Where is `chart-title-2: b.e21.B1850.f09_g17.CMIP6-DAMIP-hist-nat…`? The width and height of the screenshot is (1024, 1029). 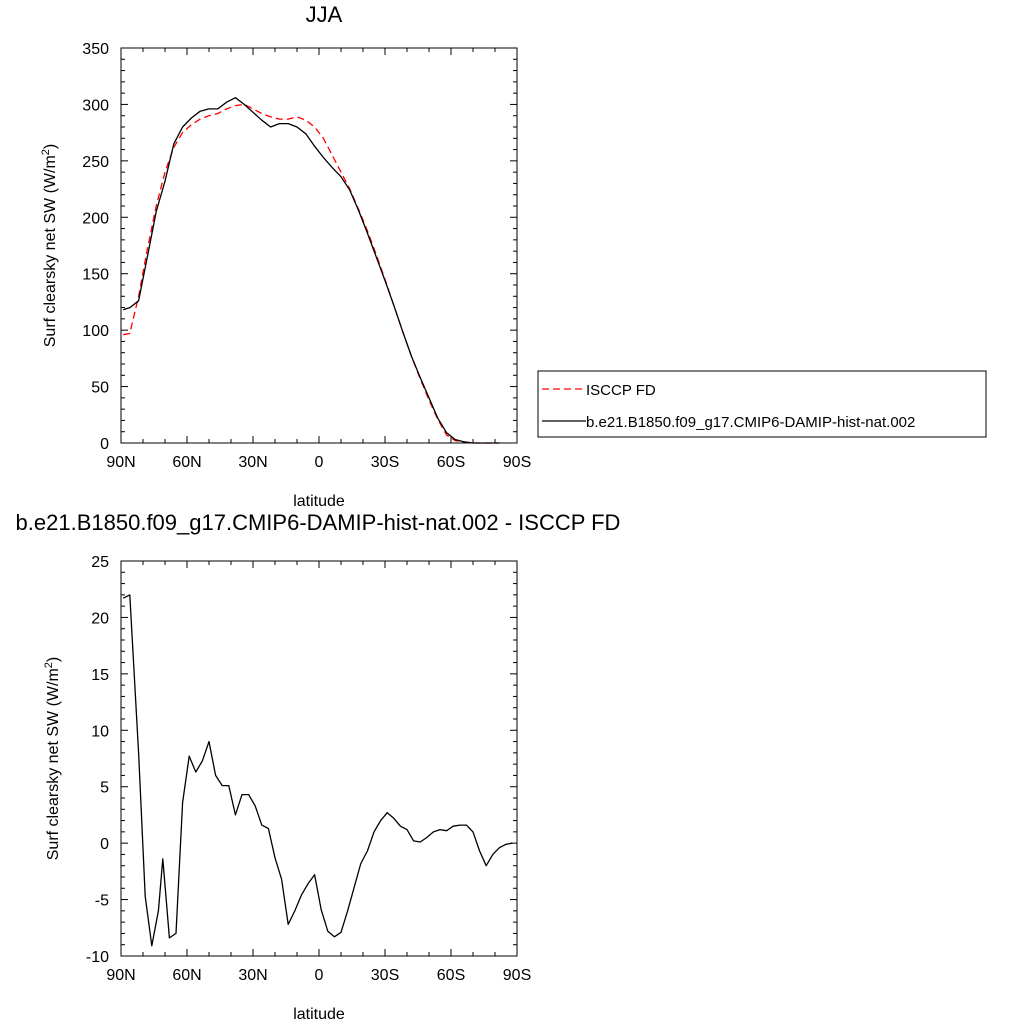 chart-title-2: b.e21.B1850.f09_g17.CMIP6-DAMIP-hist-nat… is located at coordinates (318, 522).